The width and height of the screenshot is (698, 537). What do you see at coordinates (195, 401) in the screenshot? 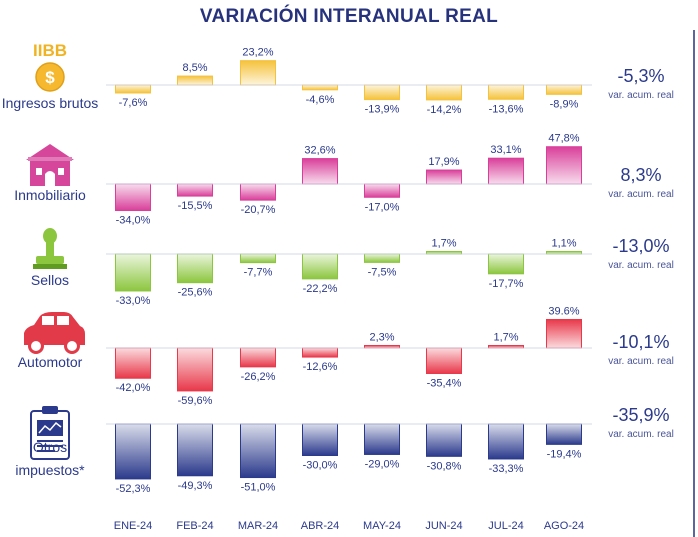
I see `value-label-3-1: -59,6%` at bounding box center [195, 401].